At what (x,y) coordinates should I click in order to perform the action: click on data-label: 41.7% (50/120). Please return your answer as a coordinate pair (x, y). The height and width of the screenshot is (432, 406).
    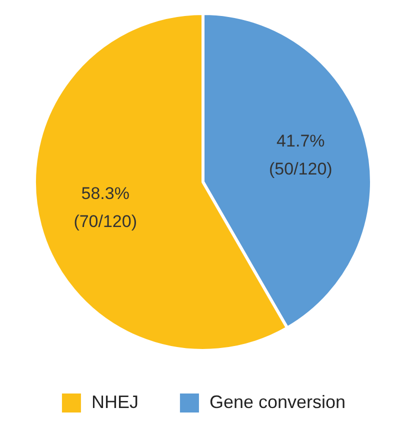
    Looking at the image, I should click on (300, 155).